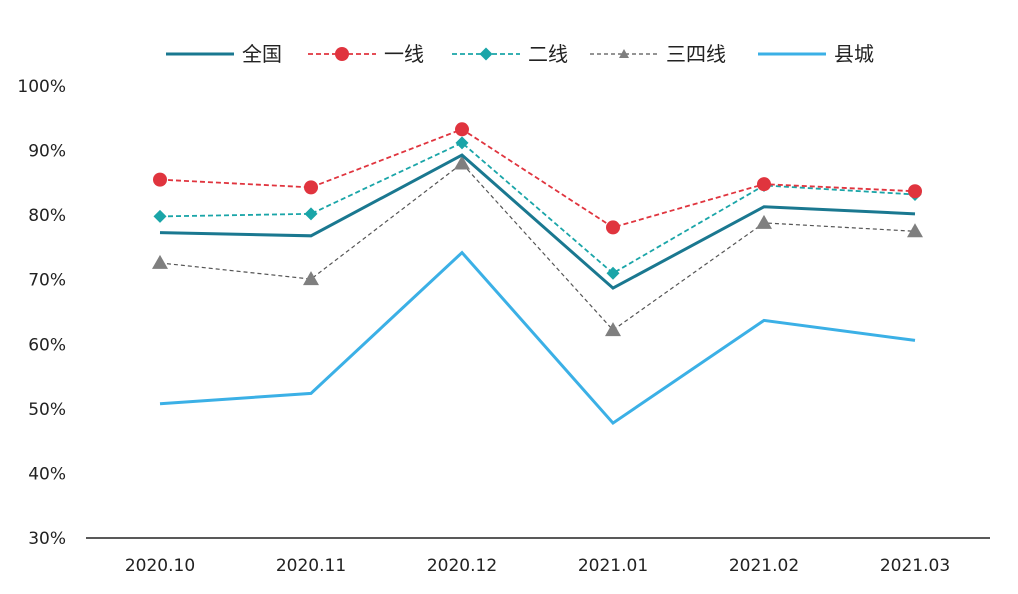 The image size is (1018, 594). I want to click on x-tick-label: 2021.01, so click(613, 566).